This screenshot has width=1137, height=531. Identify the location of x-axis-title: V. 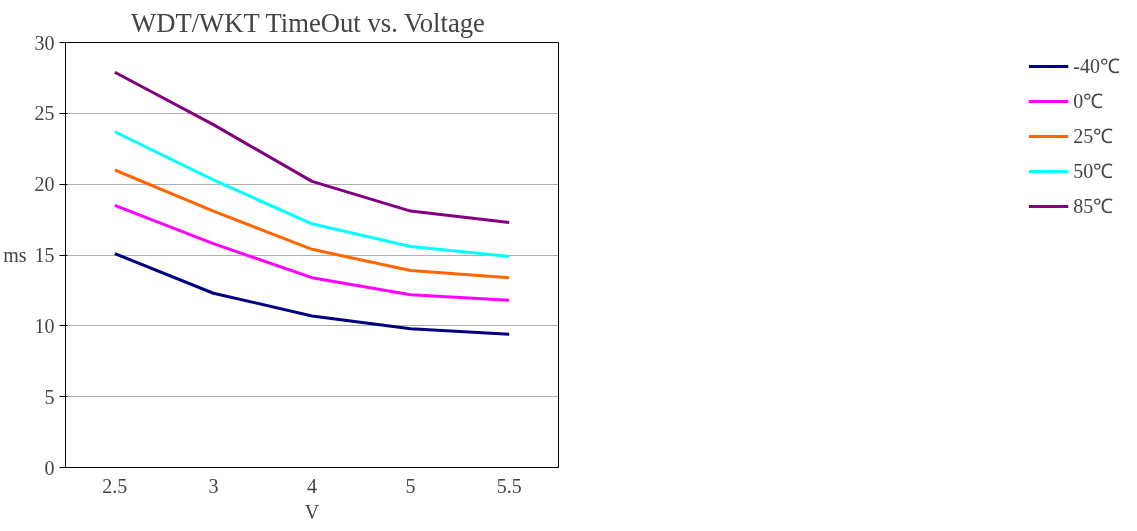
(312, 511).